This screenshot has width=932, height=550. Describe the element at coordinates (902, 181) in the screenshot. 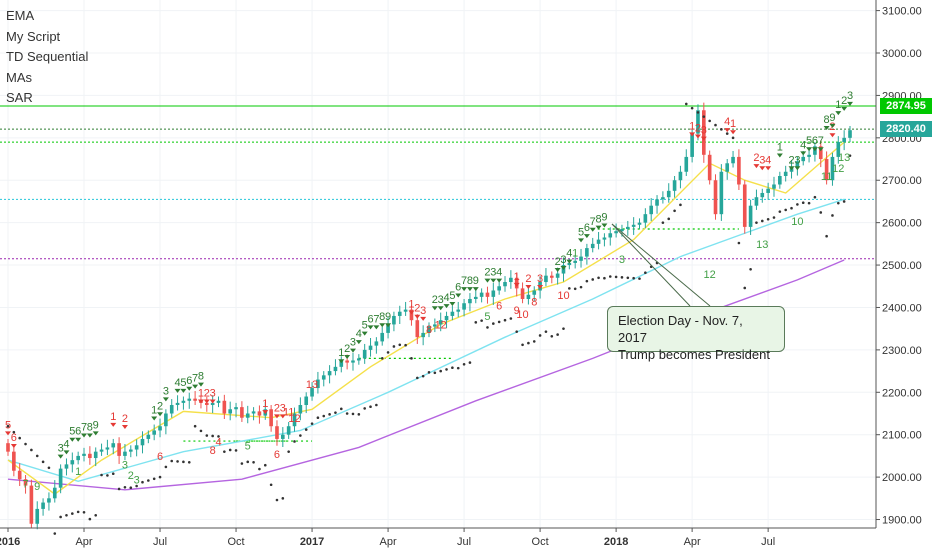

I see `y-tick-label: 2700.00` at that location.